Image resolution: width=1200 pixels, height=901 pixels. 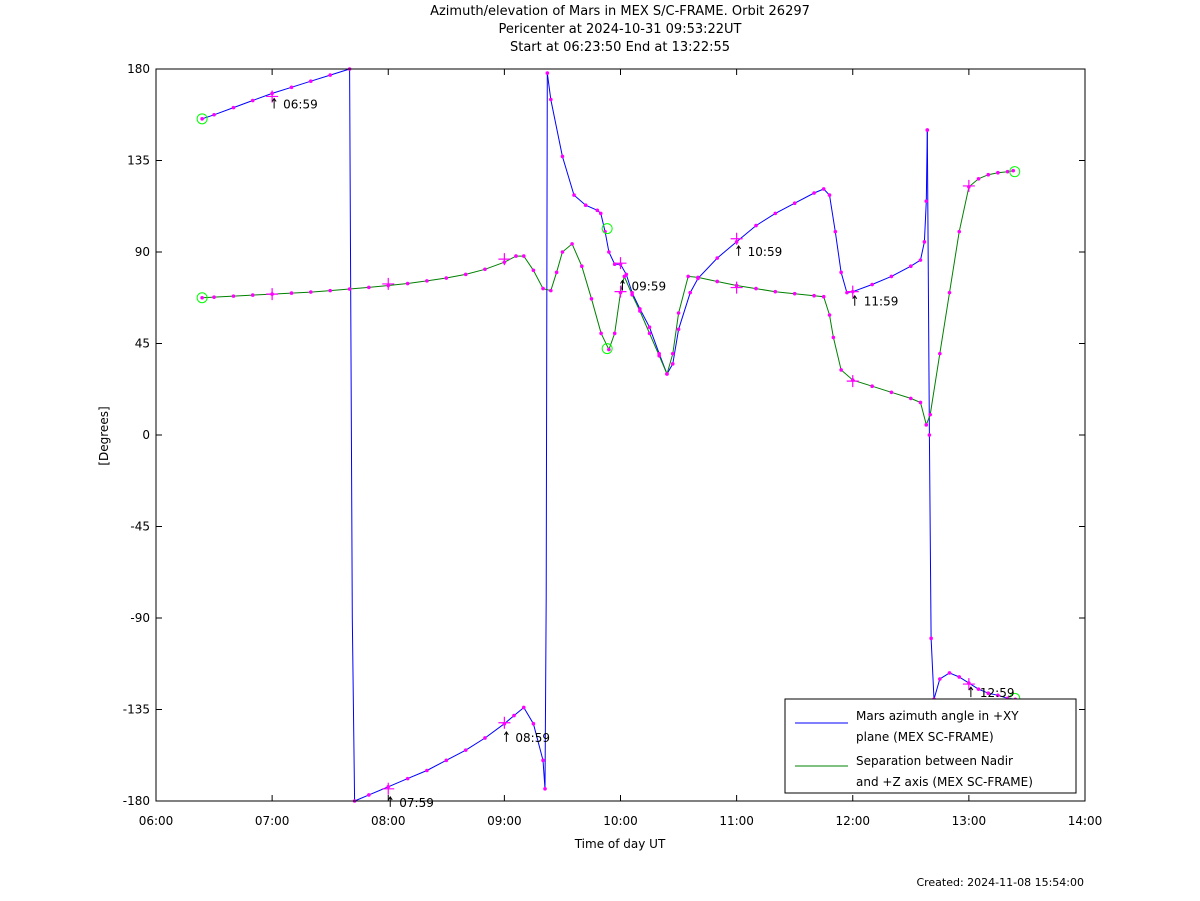 I want to click on created-timestamp: Created: 2024-11-08 15:54:00, so click(x=1000, y=882).